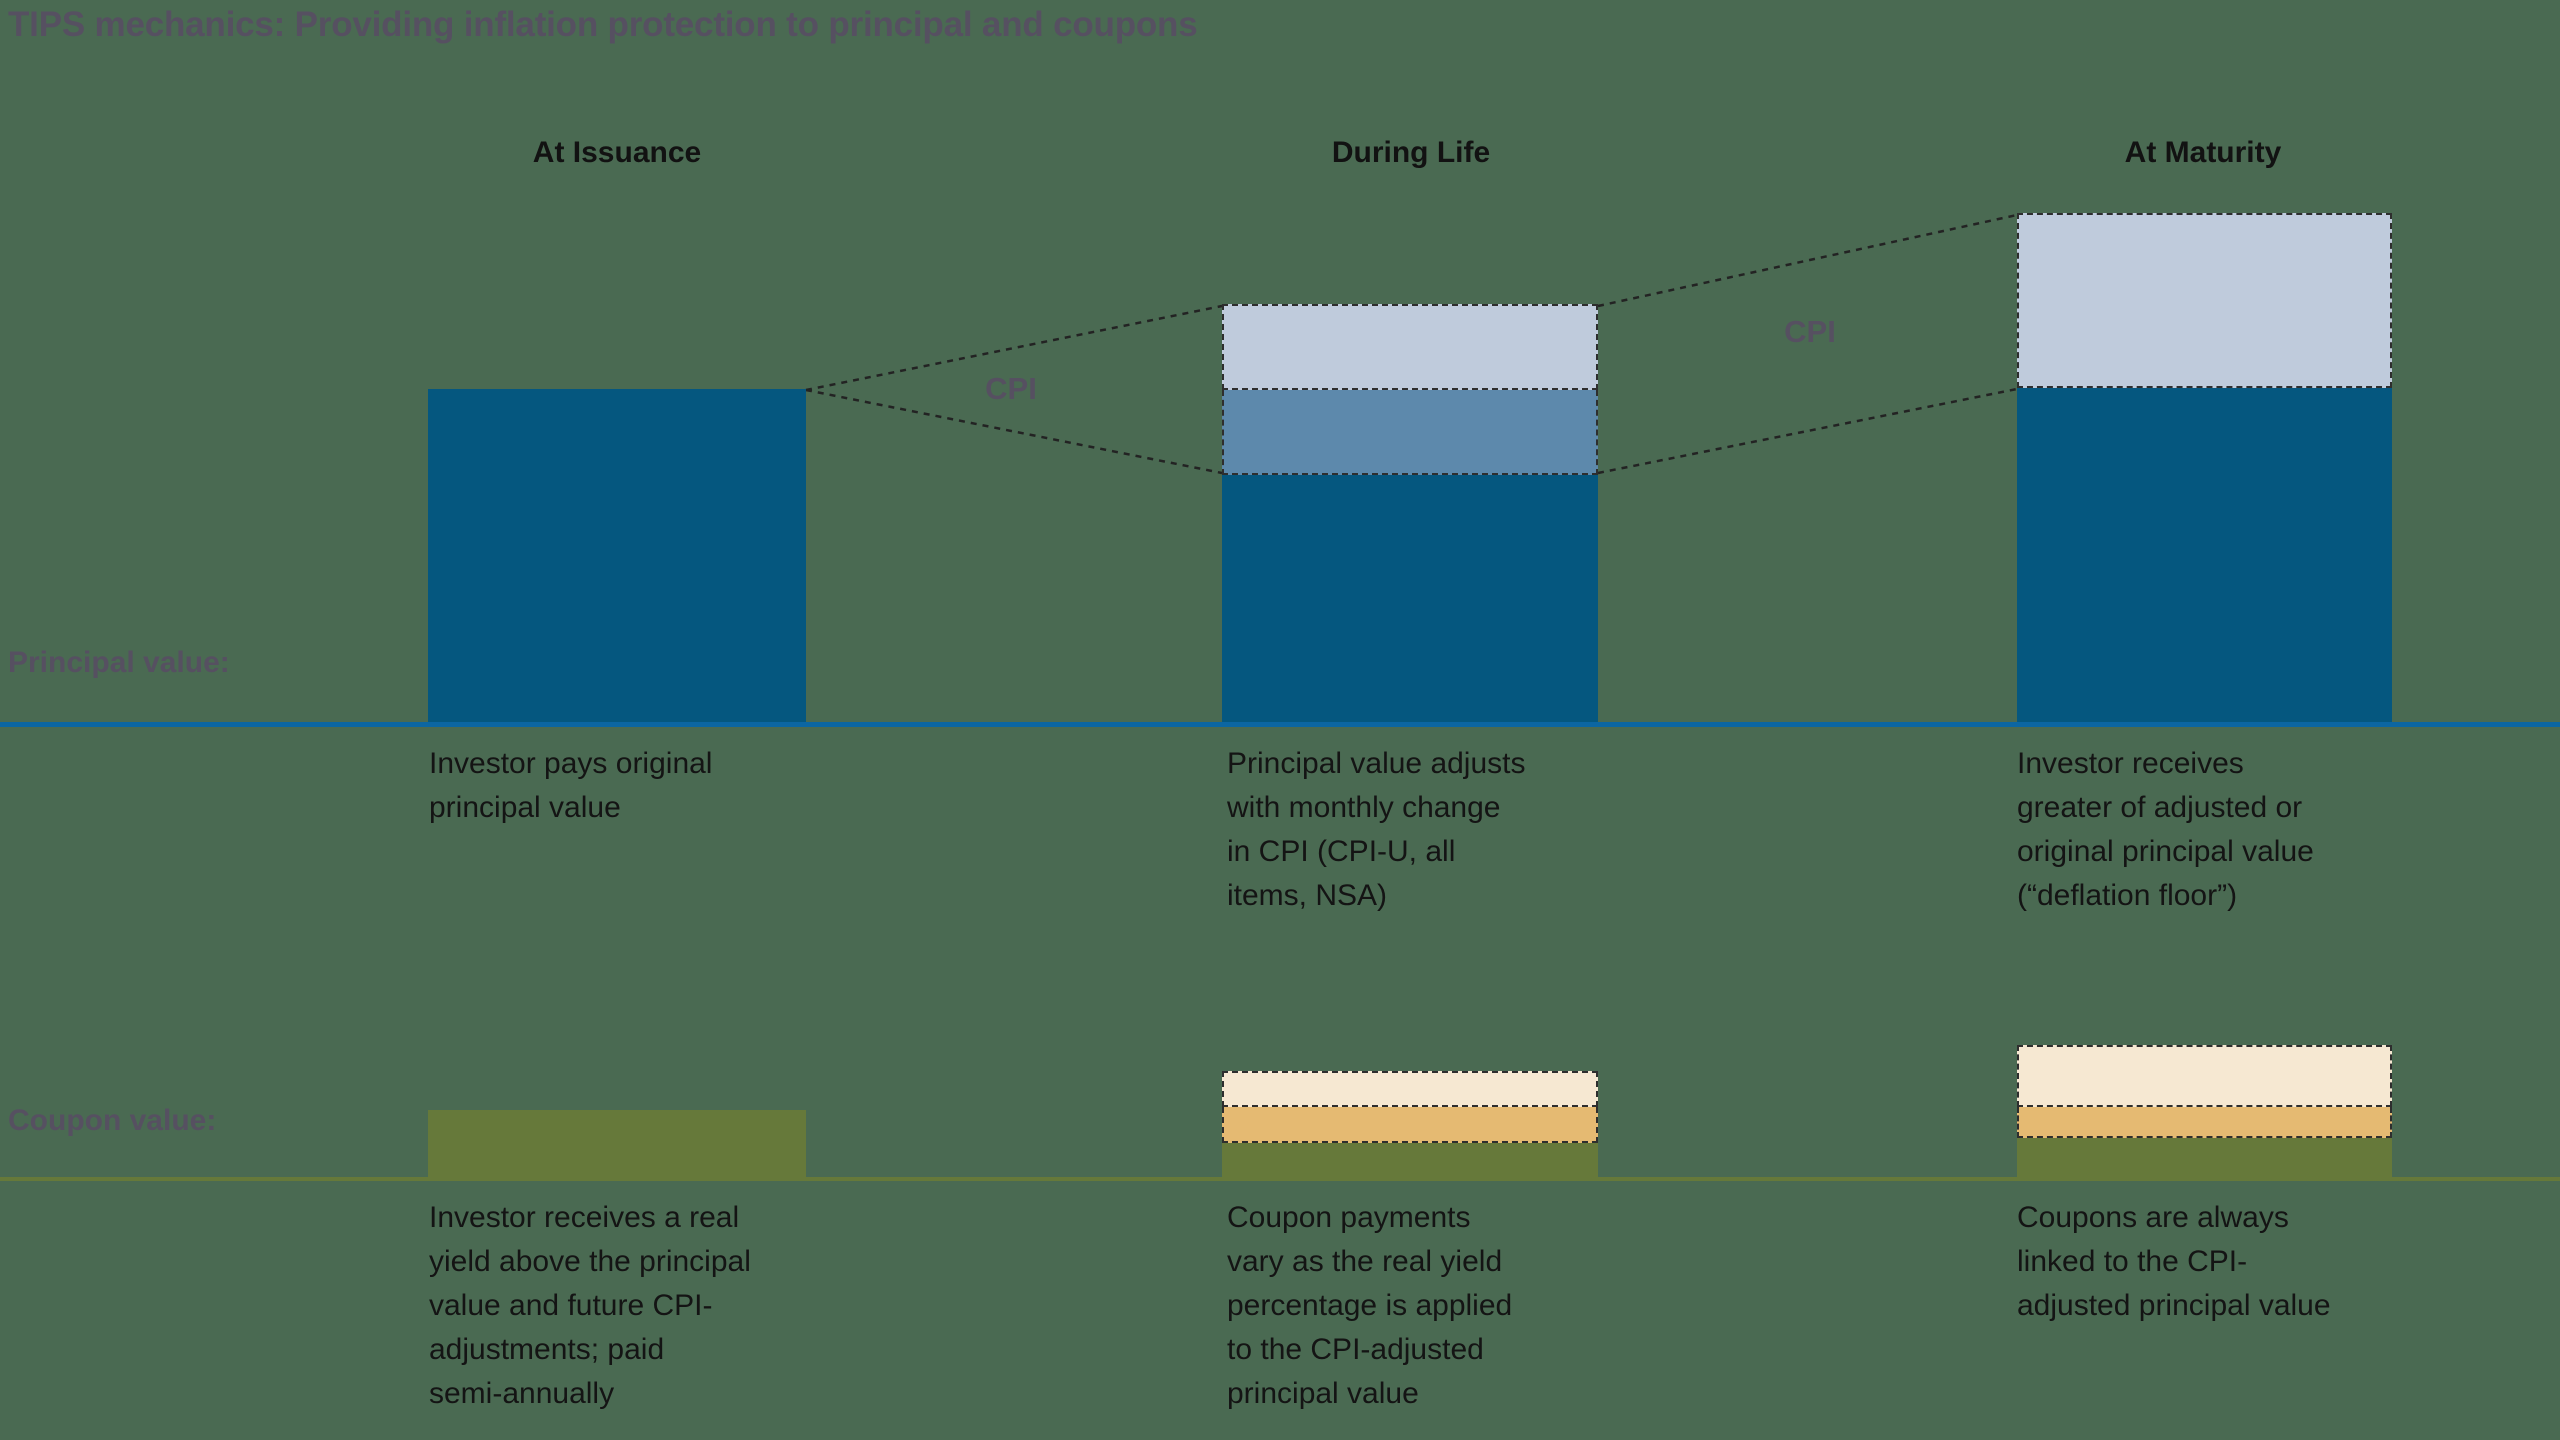 This screenshot has width=2560, height=1440. Describe the element at coordinates (2204, 1076) in the screenshot. I see `at-maturity-coupon-cpi-upper` at that location.